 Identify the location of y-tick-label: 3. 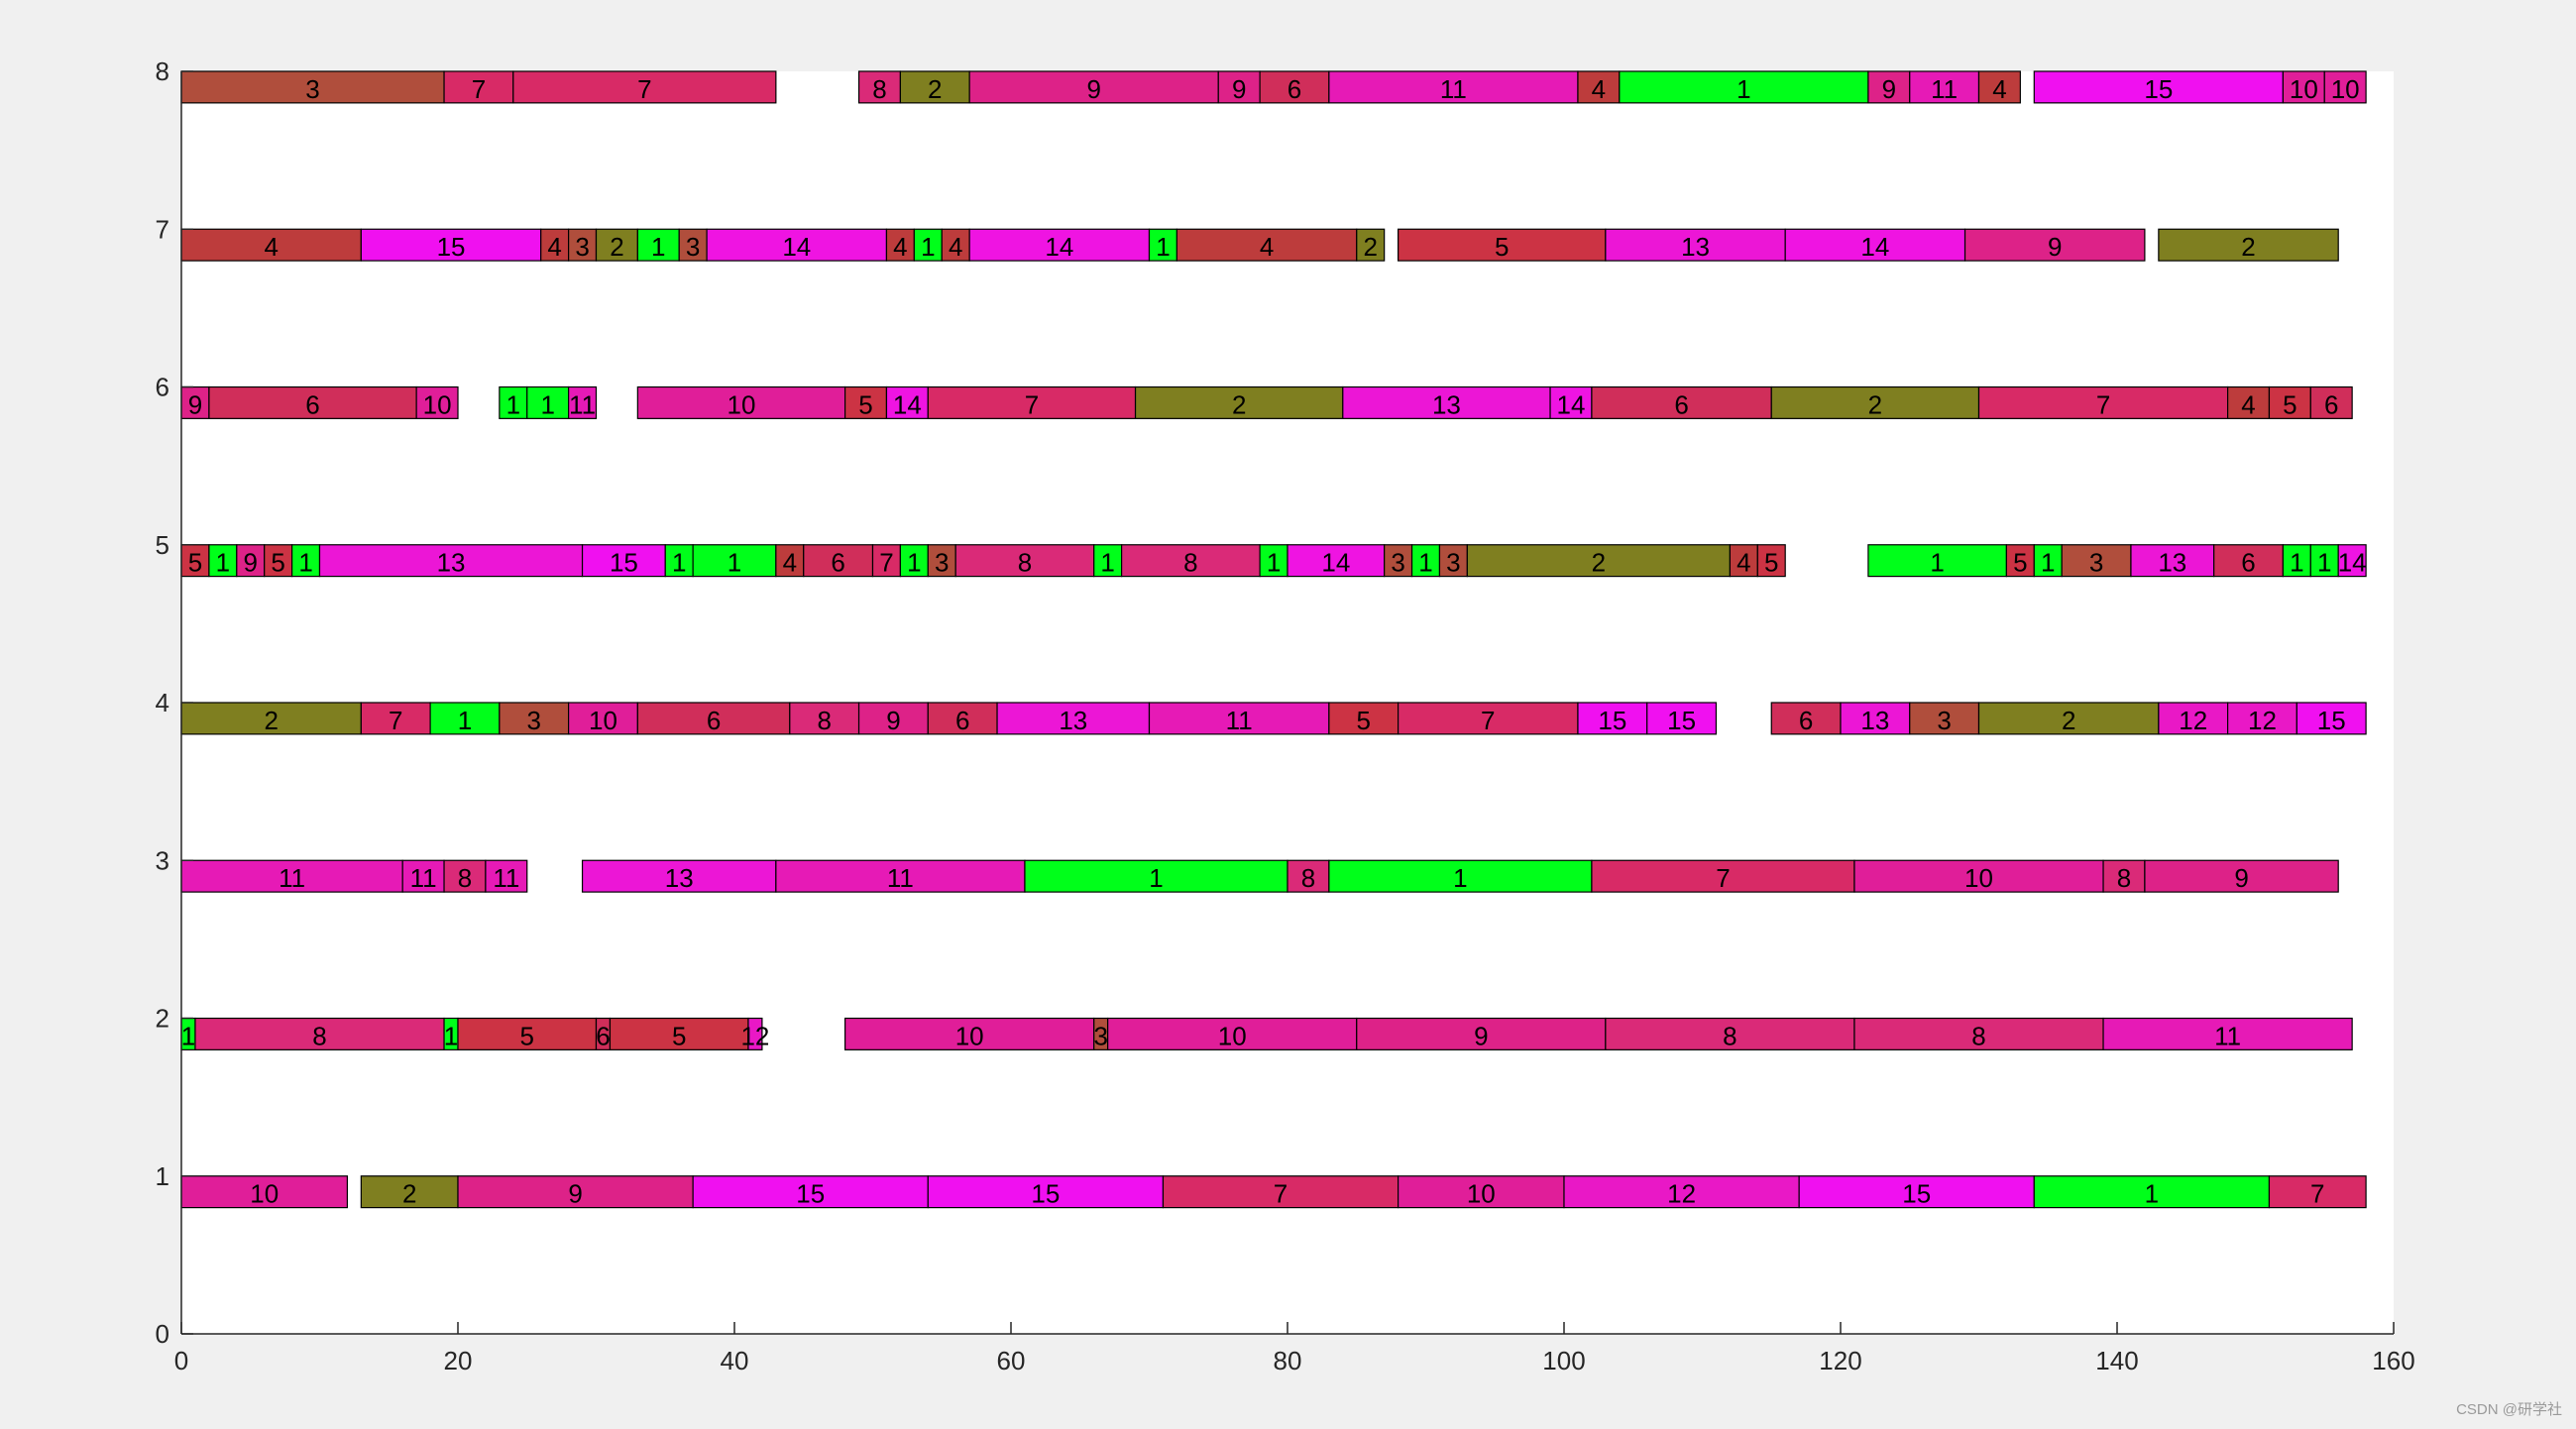
(162, 860).